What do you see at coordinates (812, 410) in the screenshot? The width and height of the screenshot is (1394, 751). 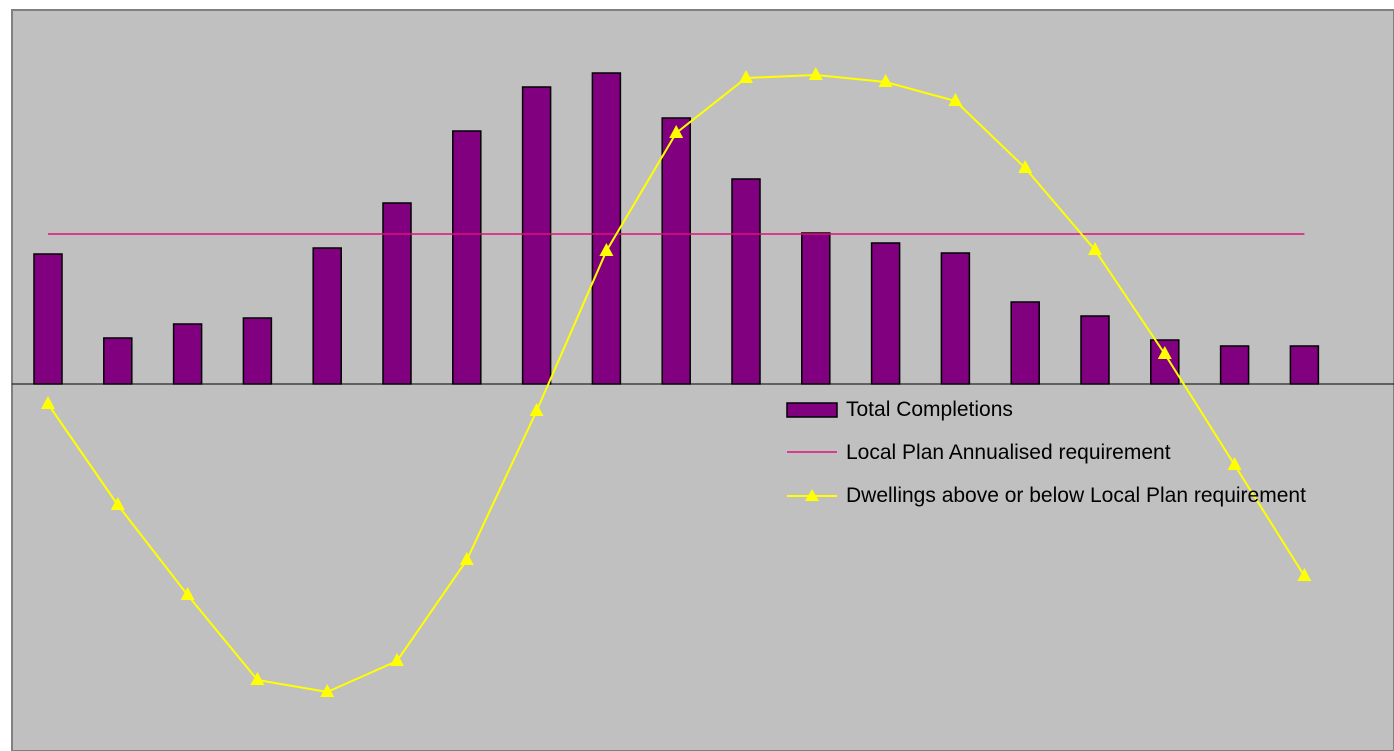 I see `legend-swatch-total-completions` at bounding box center [812, 410].